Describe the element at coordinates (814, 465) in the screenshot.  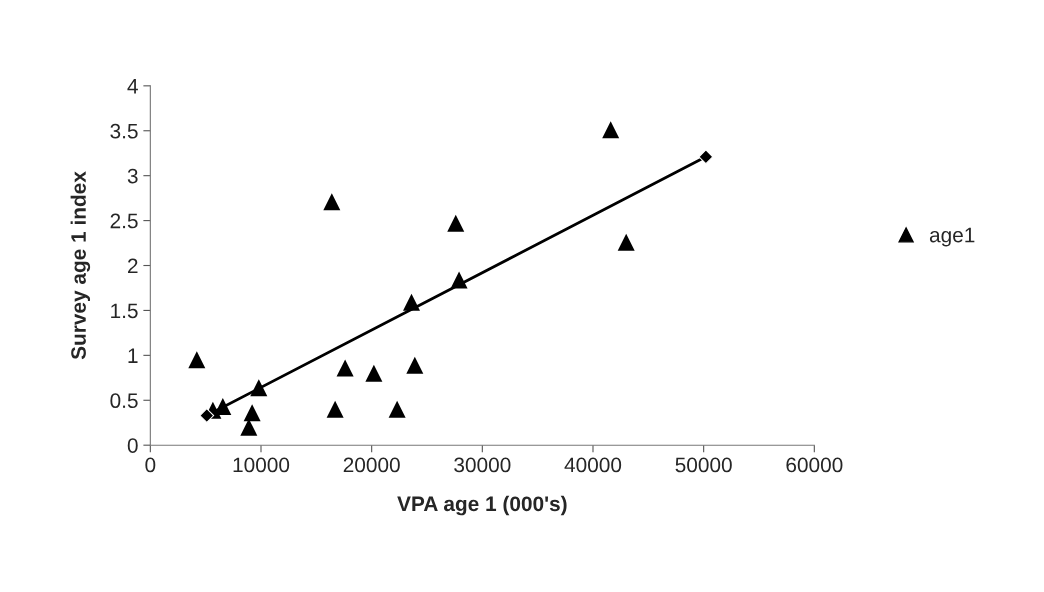
I see `x-tick-label: 60000` at that location.